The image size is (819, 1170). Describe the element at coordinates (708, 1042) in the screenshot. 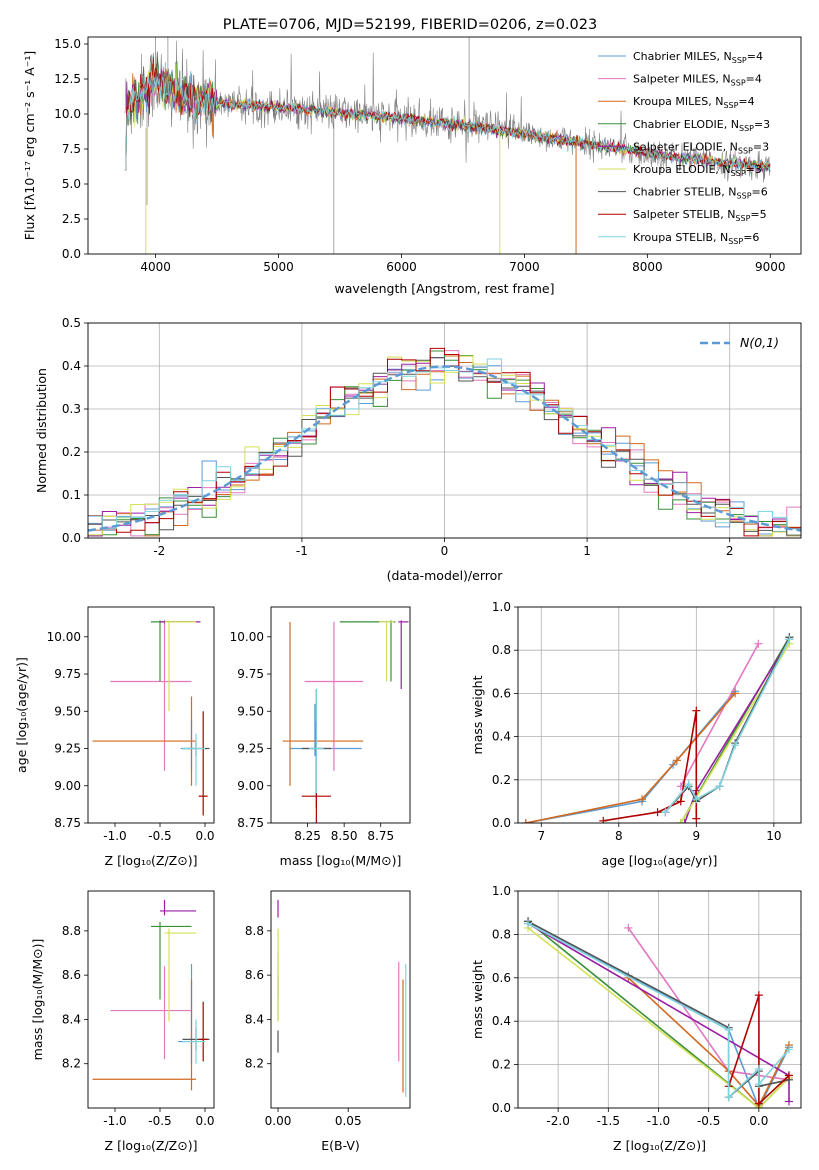

I see `weight-line-kroupa-miles` at that location.